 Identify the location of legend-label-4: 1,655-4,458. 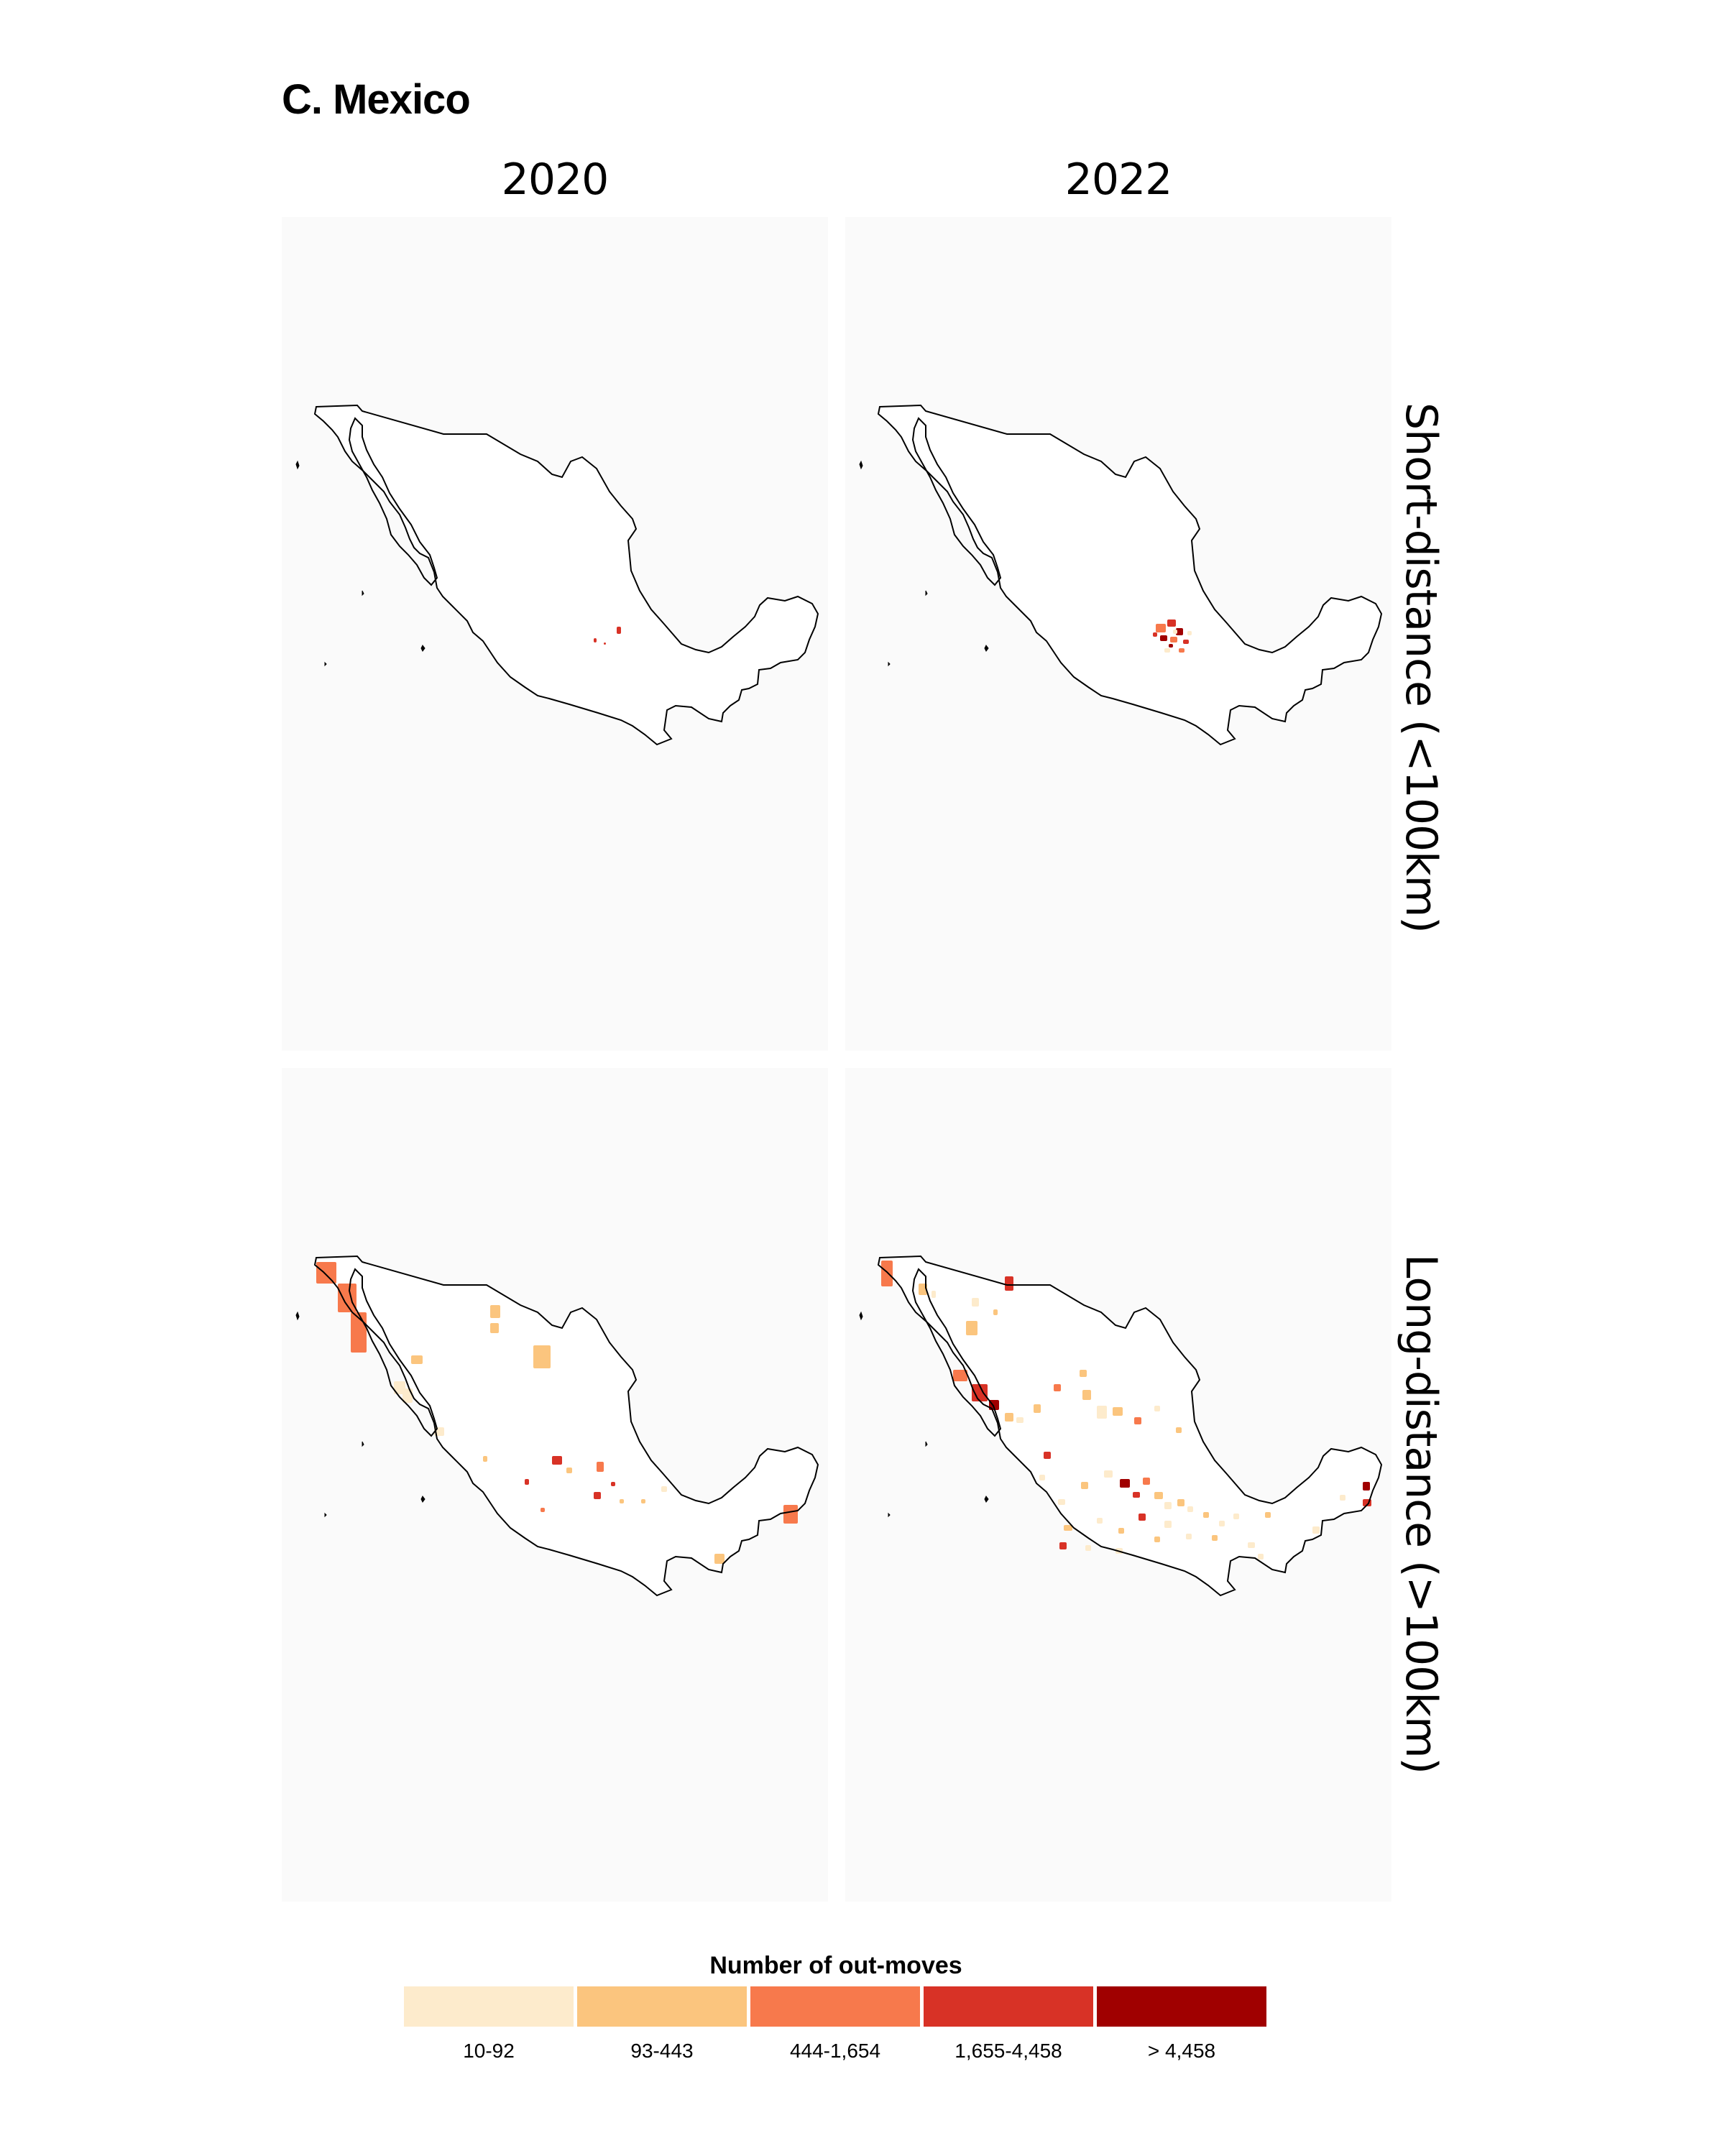
(1008, 2051).